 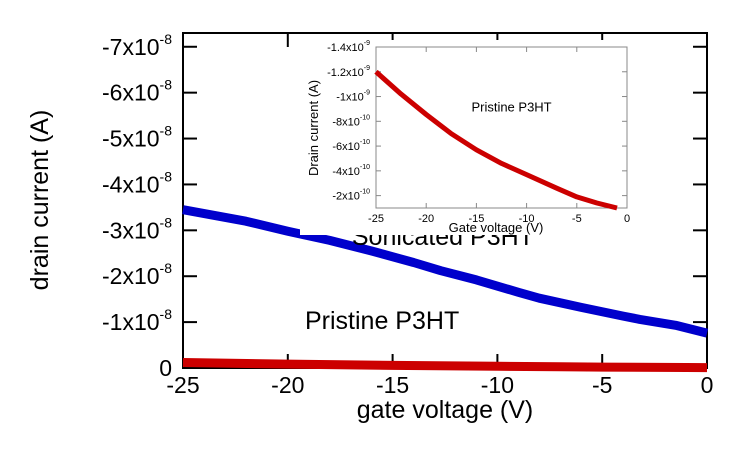 I want to click on inset-x-tick-label: -15, so click(x=476, y=219).